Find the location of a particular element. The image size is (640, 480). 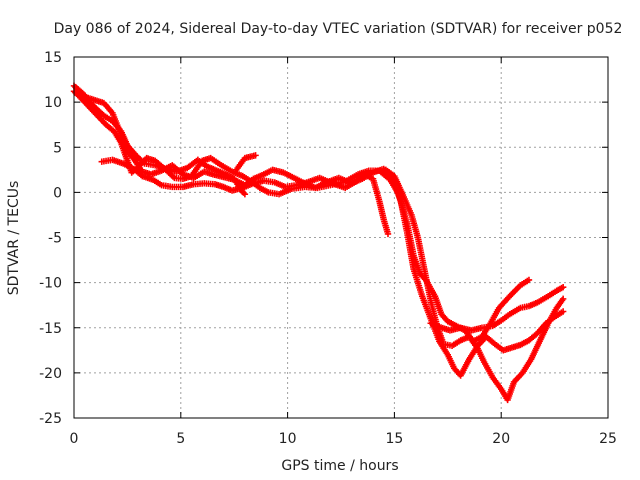

y-tick-label: -15 is located at coordinates (50, 329).